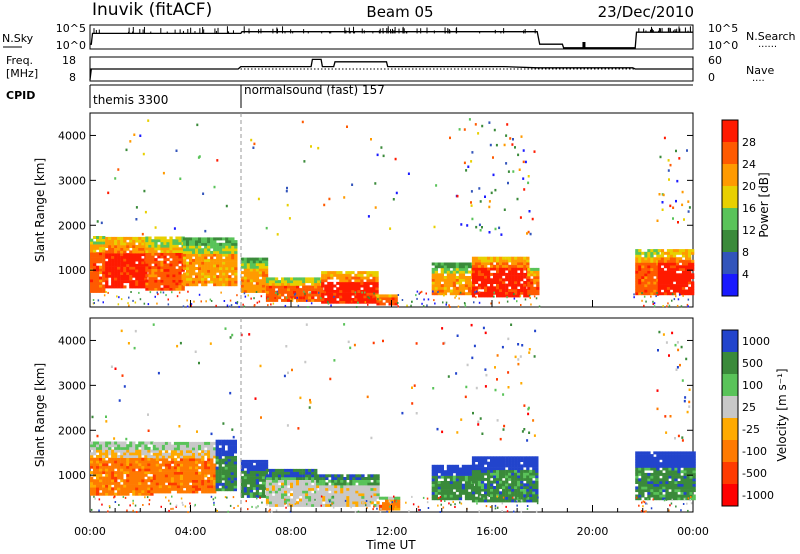  Describe the element at coordinates (391, 40) in the screenshot. I see `nsky-series-line` at that location.